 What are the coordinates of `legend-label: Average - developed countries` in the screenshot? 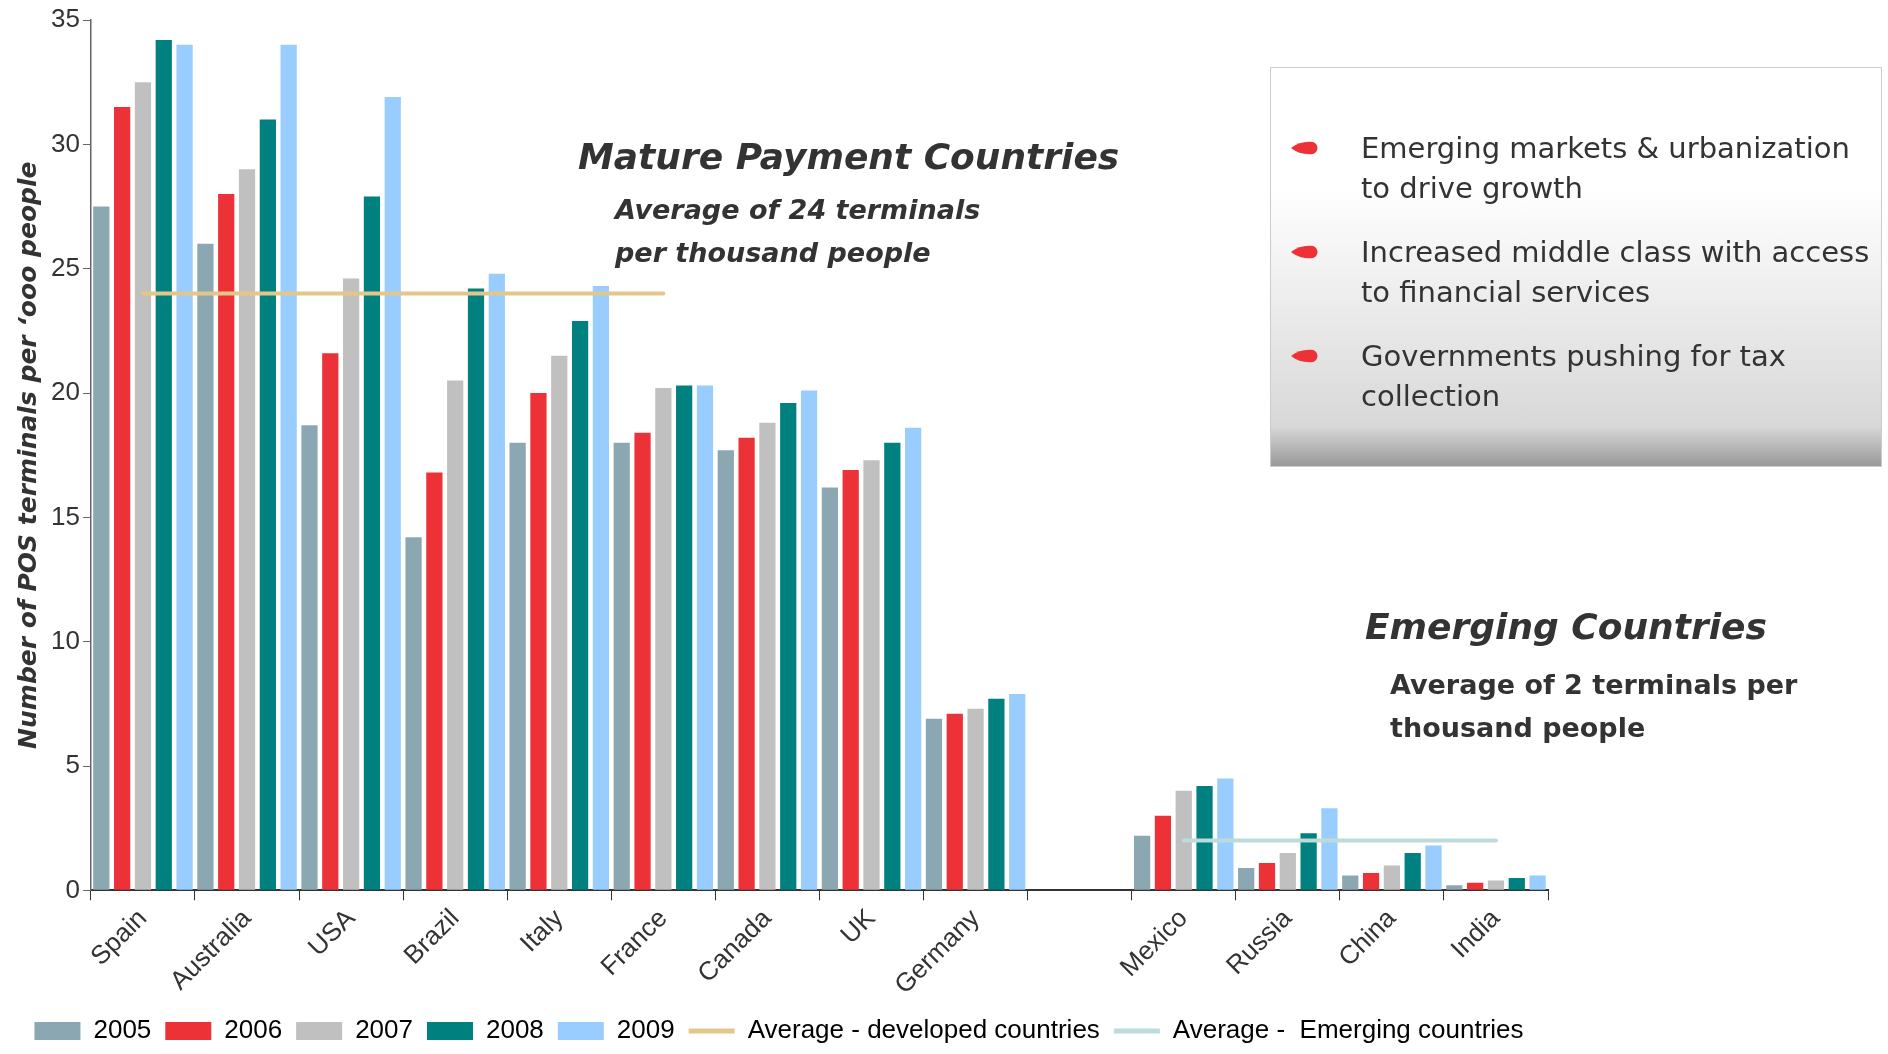 It's located at (923, 1029).